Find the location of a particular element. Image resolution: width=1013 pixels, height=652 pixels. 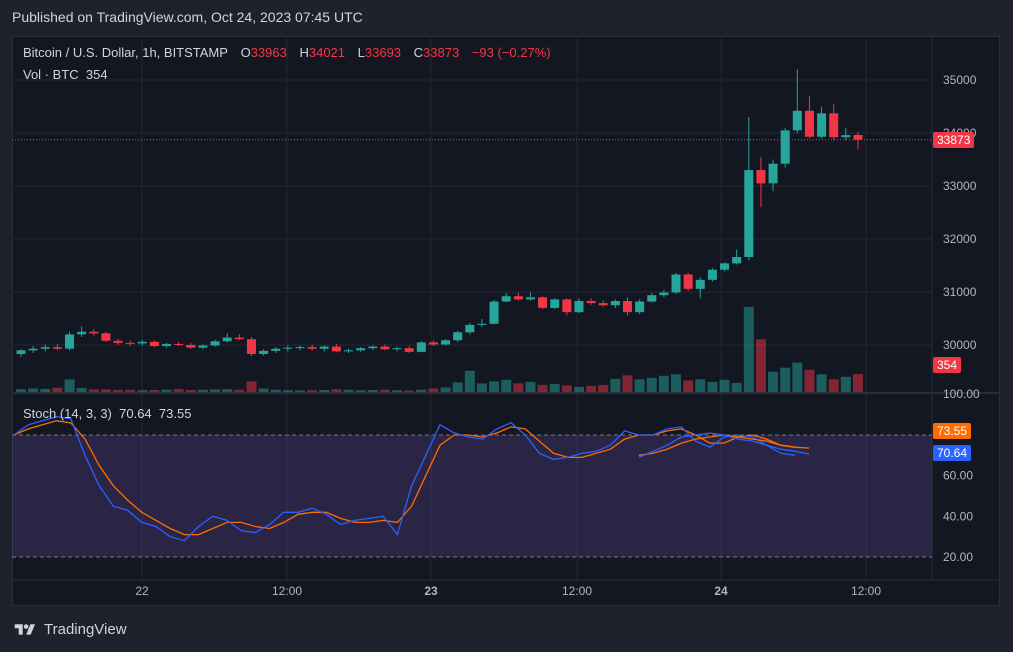

stoch-label: Stoch (14, 3, 3) is located at coordinates (67, 413).